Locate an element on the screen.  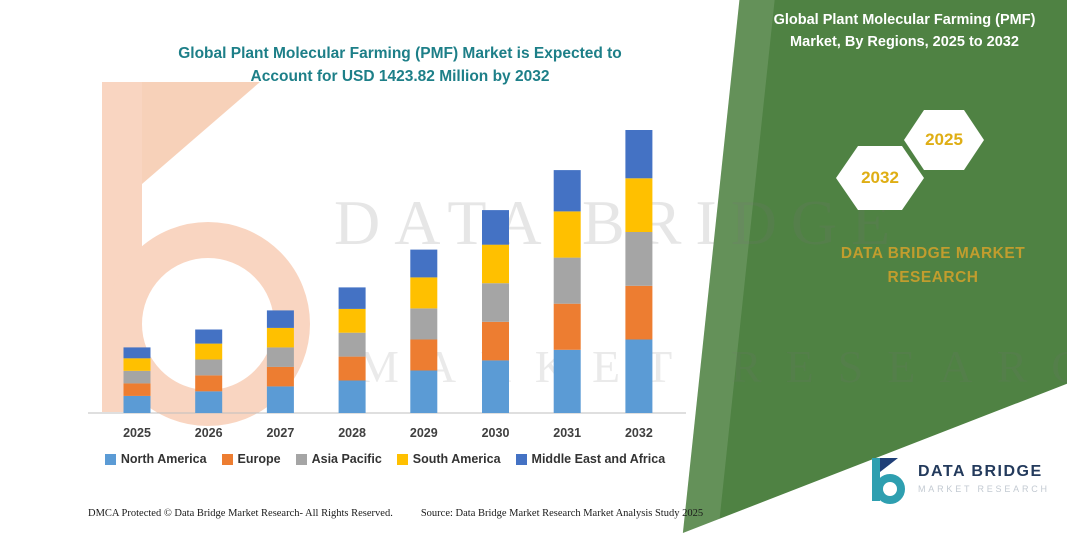
legend-label: Middle East and Africa is located at coordinates (598, 459).